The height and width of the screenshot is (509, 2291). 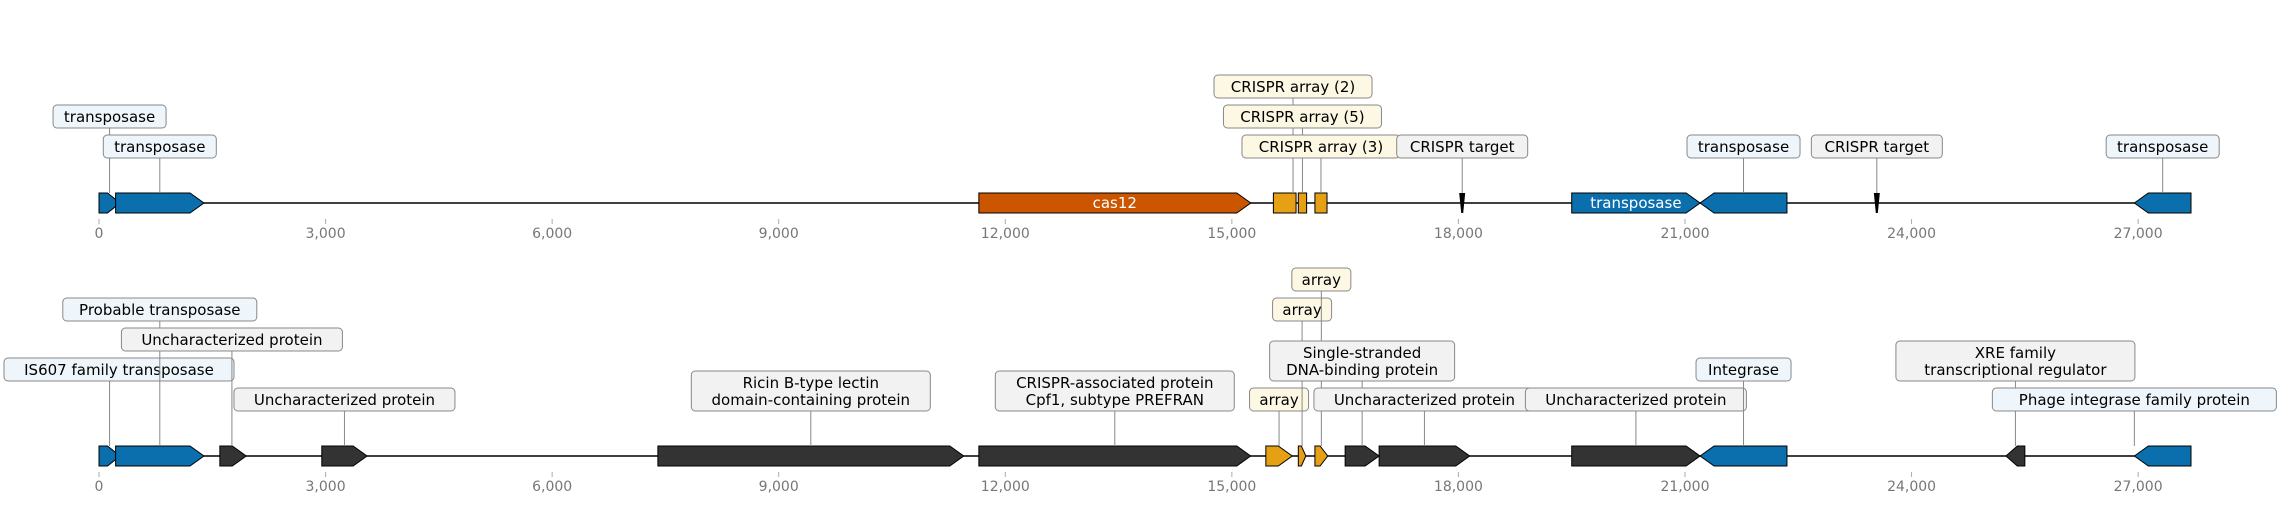 What do you see at coordinates (1302, 117) in the screenshot?
I see `feature-label: CRISPR array (5)` at bounding box center [1302, 117].